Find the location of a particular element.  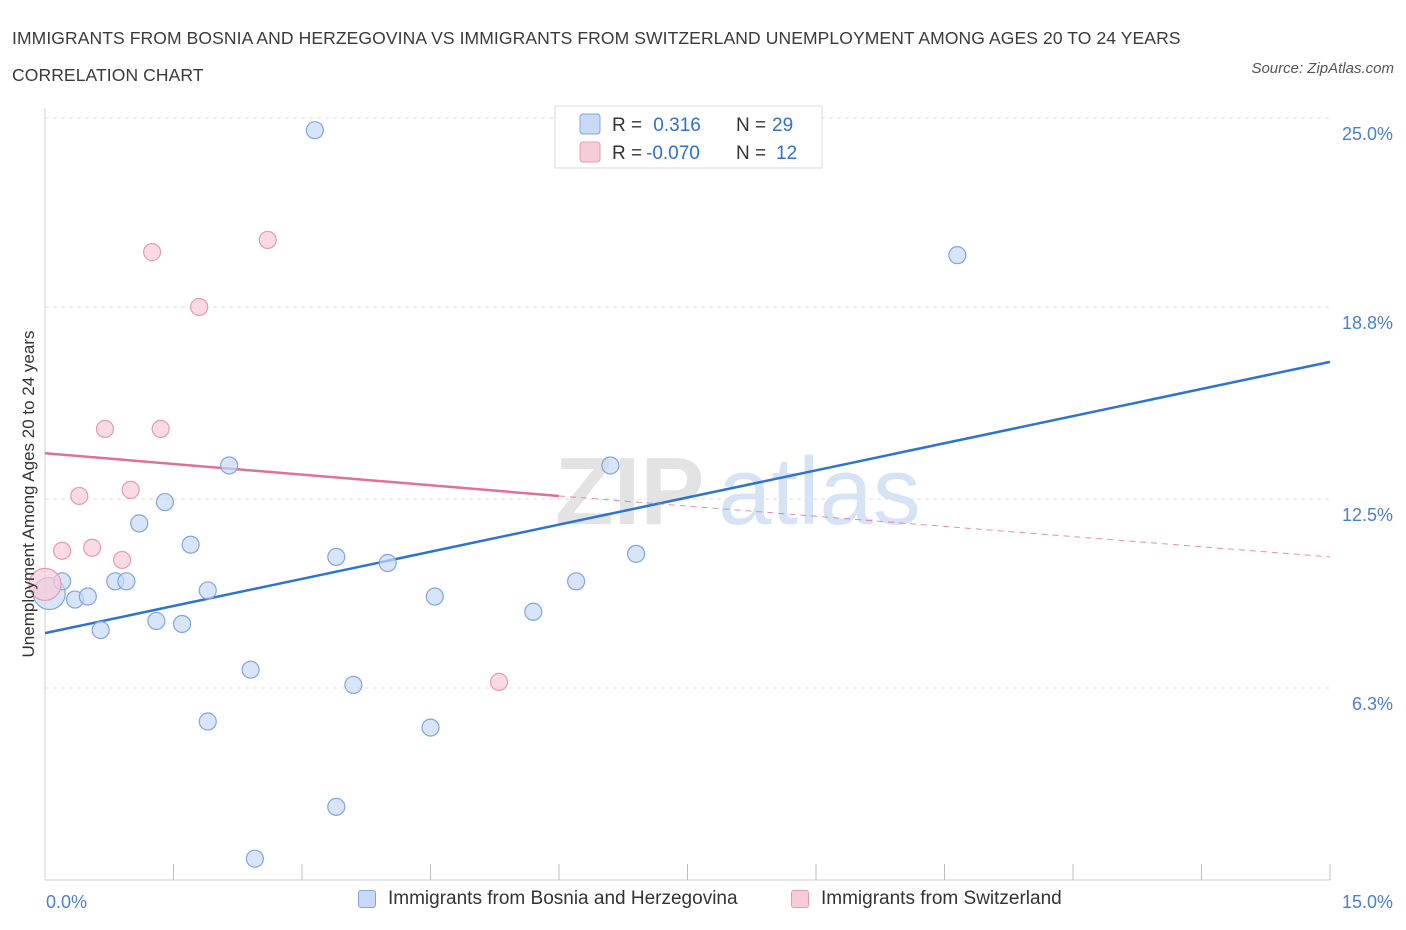

watermark-zip: ZIP is located at coordinates (629, 491).